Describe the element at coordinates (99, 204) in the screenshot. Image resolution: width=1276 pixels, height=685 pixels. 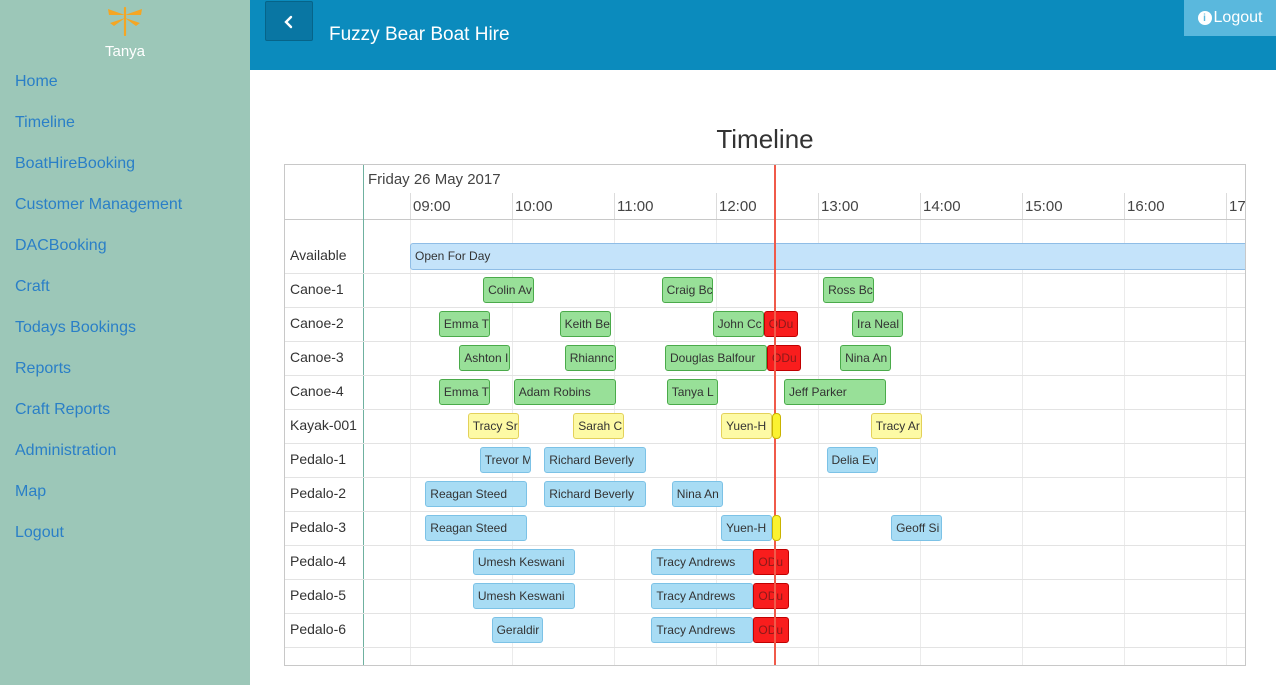
I see `sidebar-item-customer-management: Customer Management` at that location.